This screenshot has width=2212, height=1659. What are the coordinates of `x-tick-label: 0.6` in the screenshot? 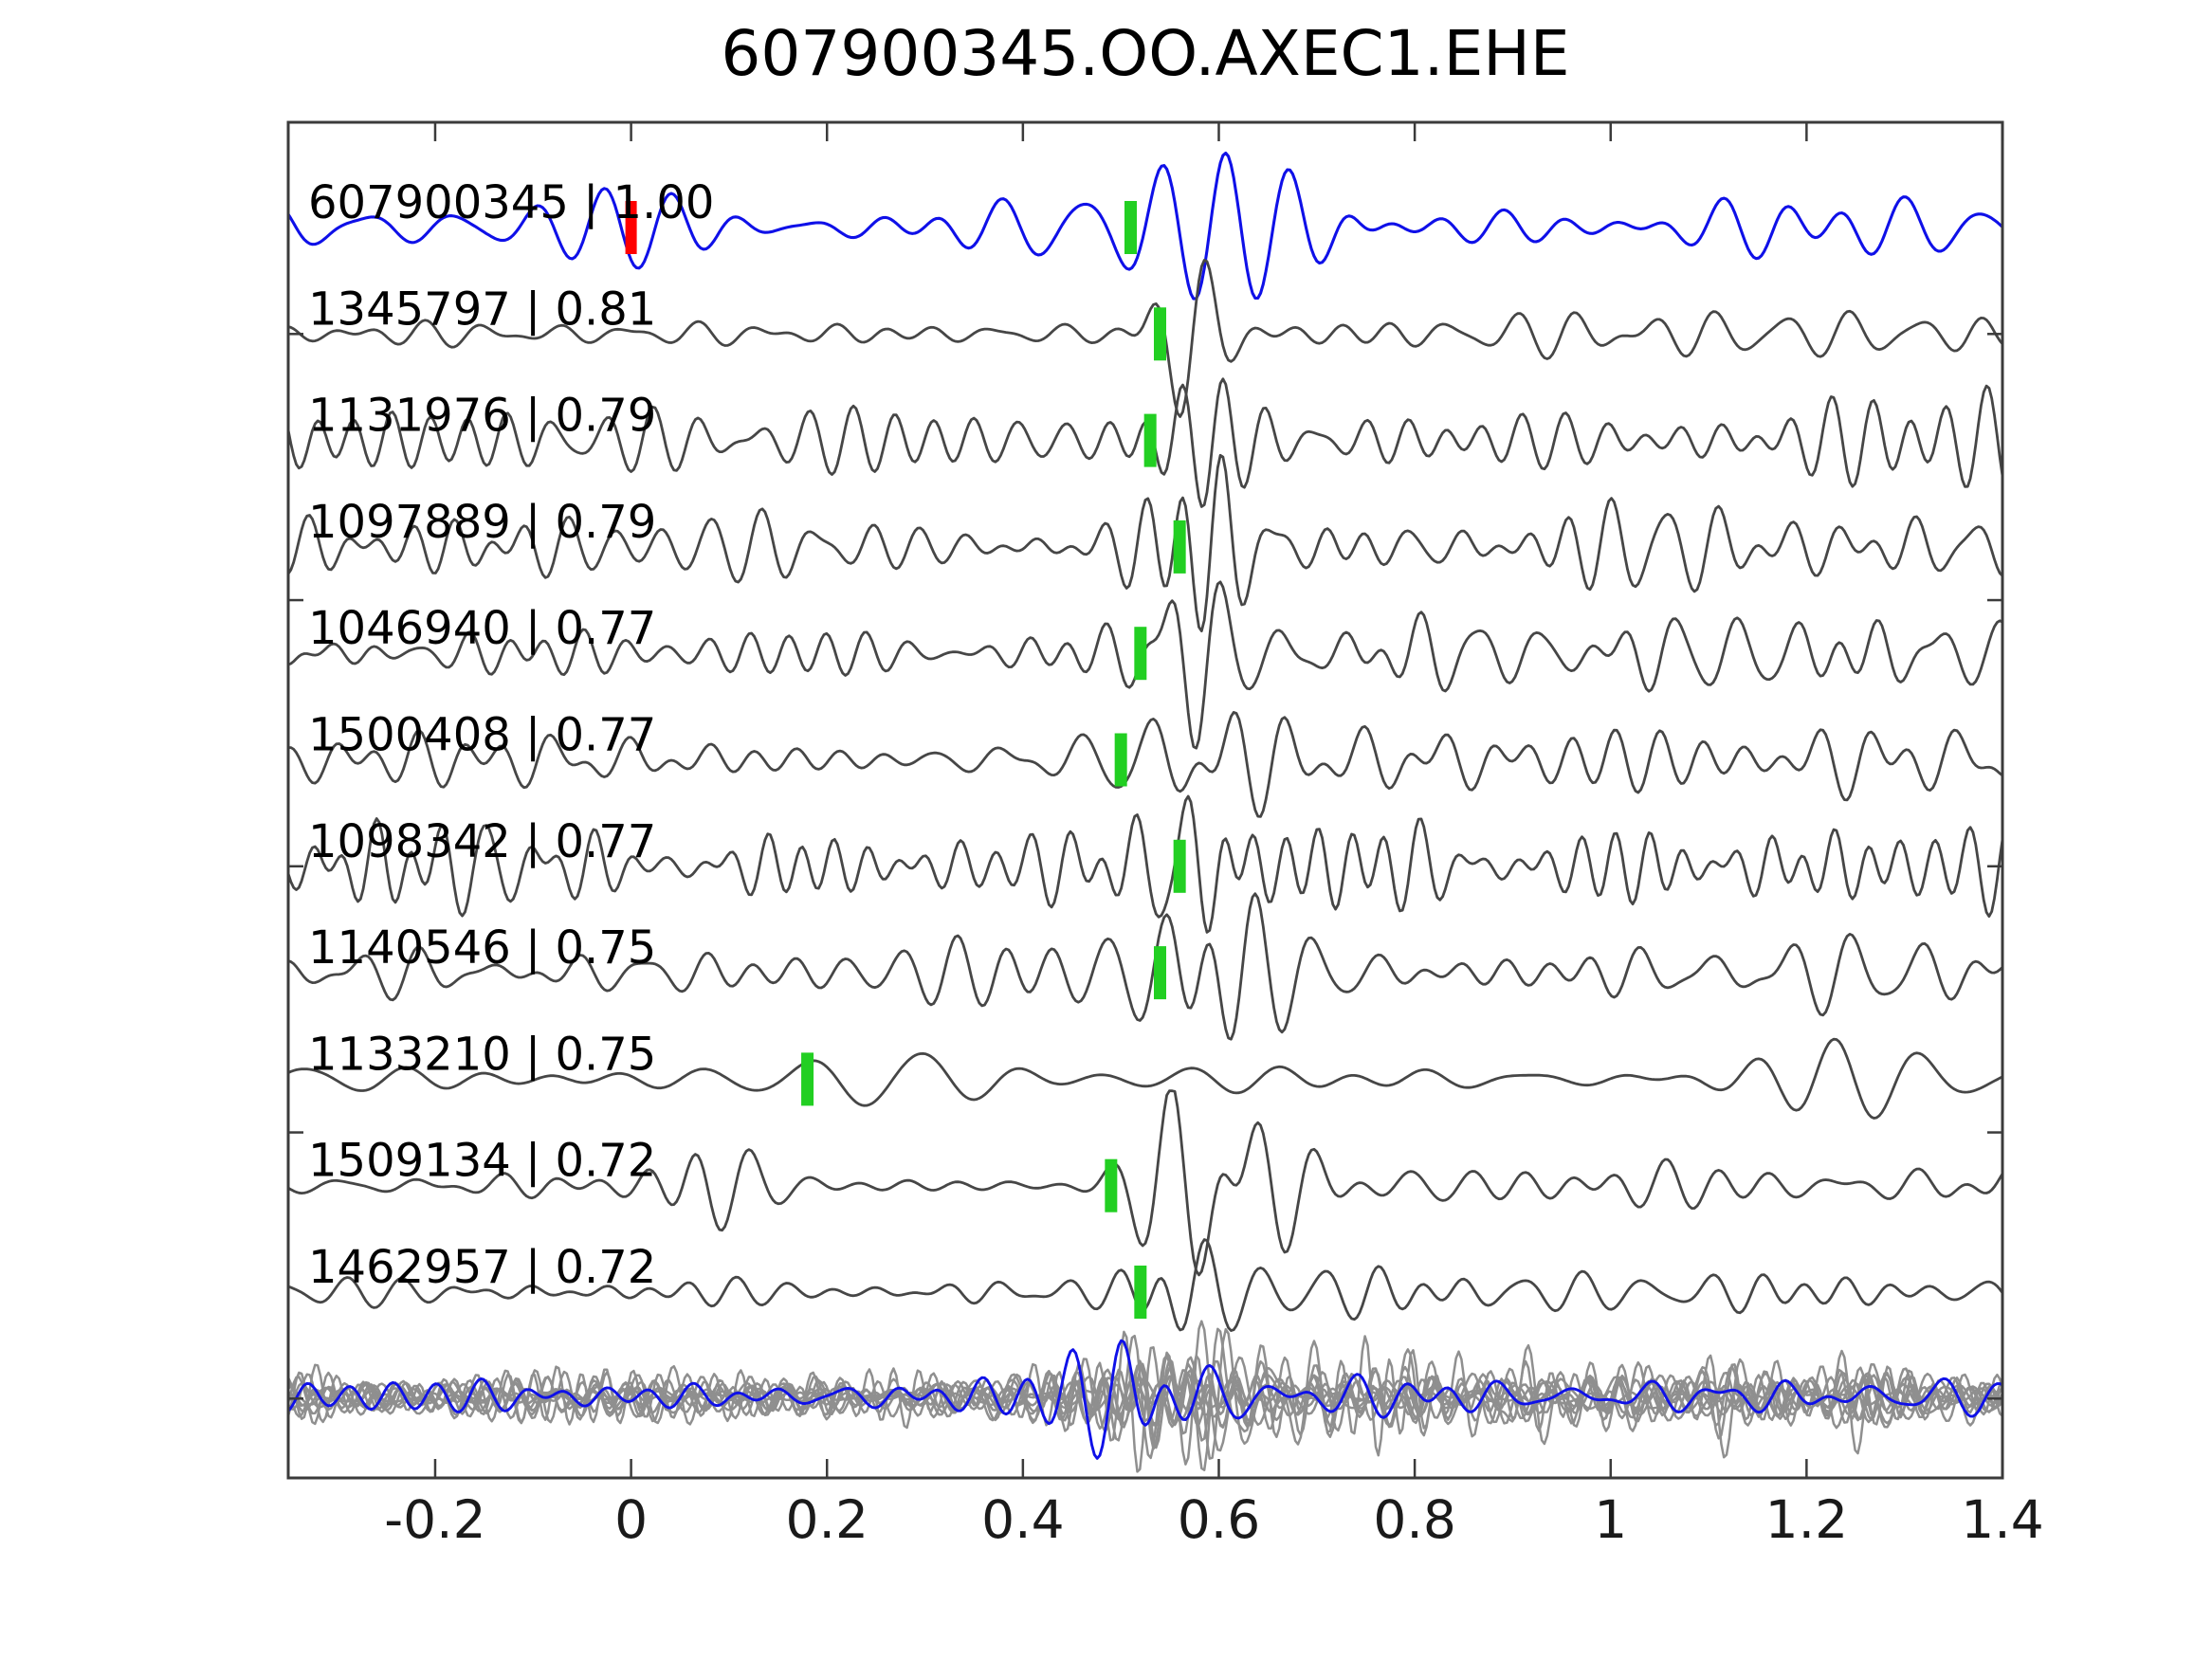 It's located at (1219, 1519).